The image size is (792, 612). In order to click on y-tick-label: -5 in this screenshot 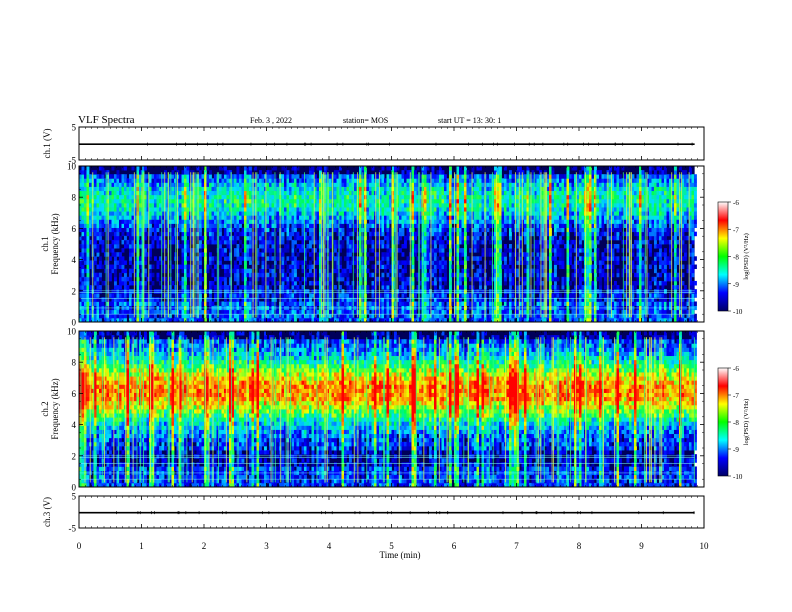, I will do `click(73, 161)`.